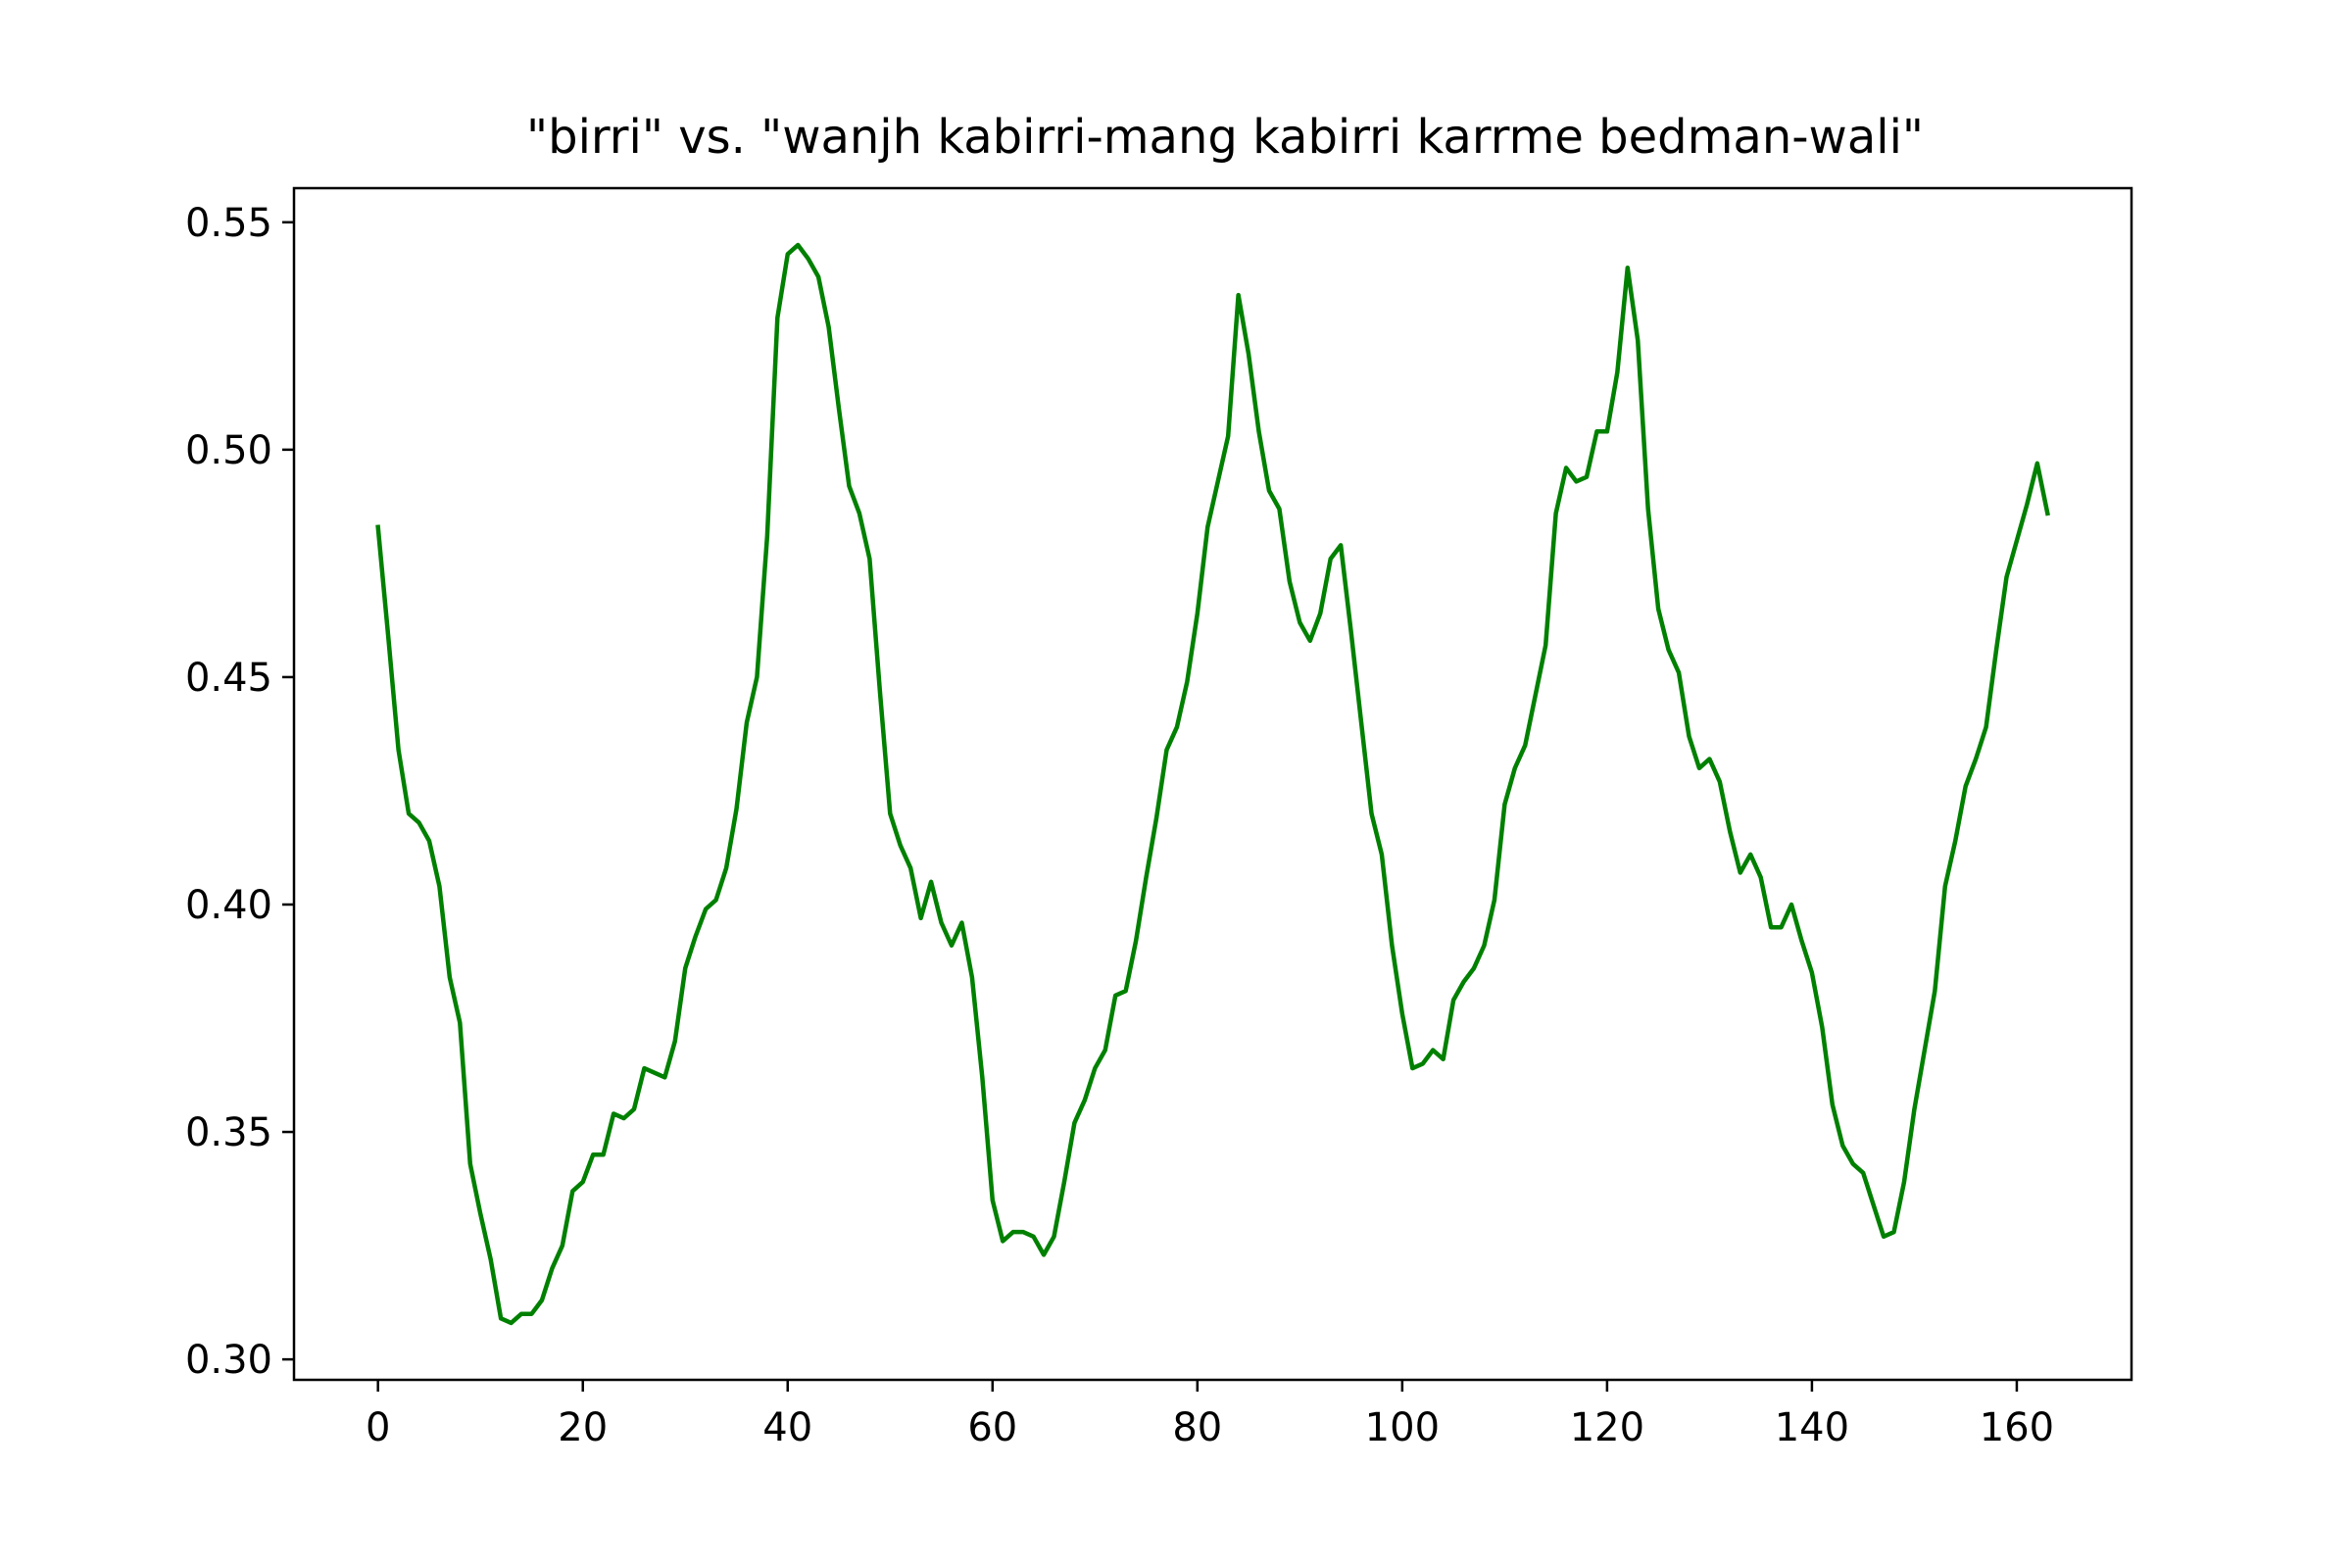  What do you see at coordinates (239, 792) in the screenshot?
I see `y-axis: 0.30 0.35 0.40 0.45 0.50 0.55` at bounding box center [239, 792].